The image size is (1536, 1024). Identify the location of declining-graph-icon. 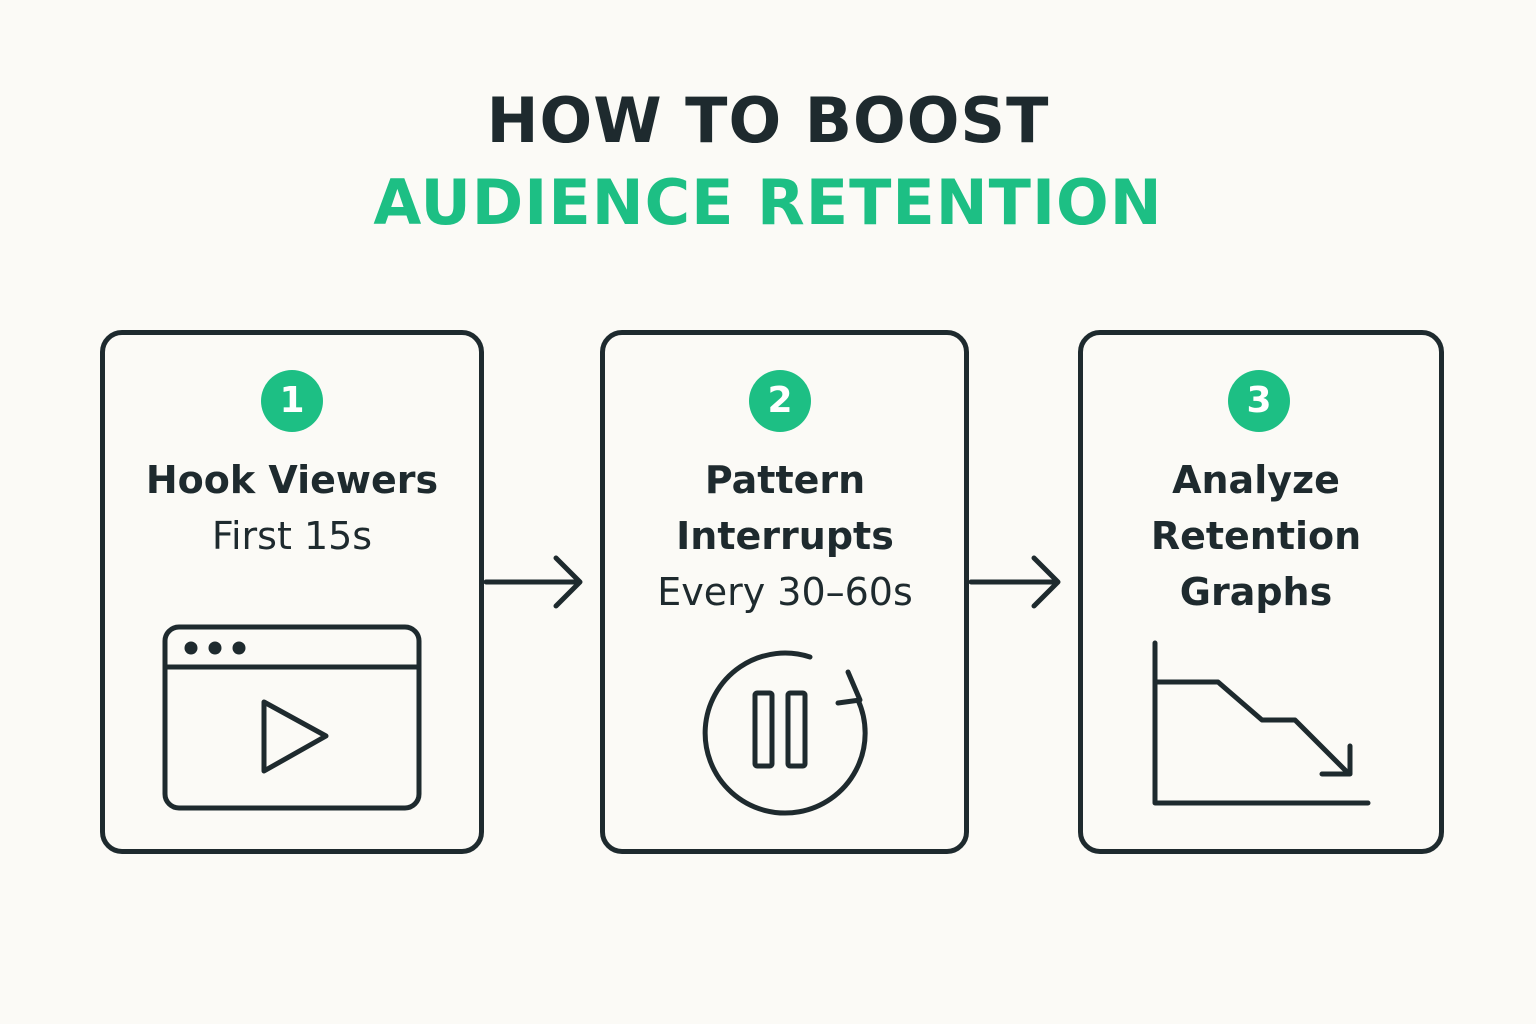
(1261, 723).